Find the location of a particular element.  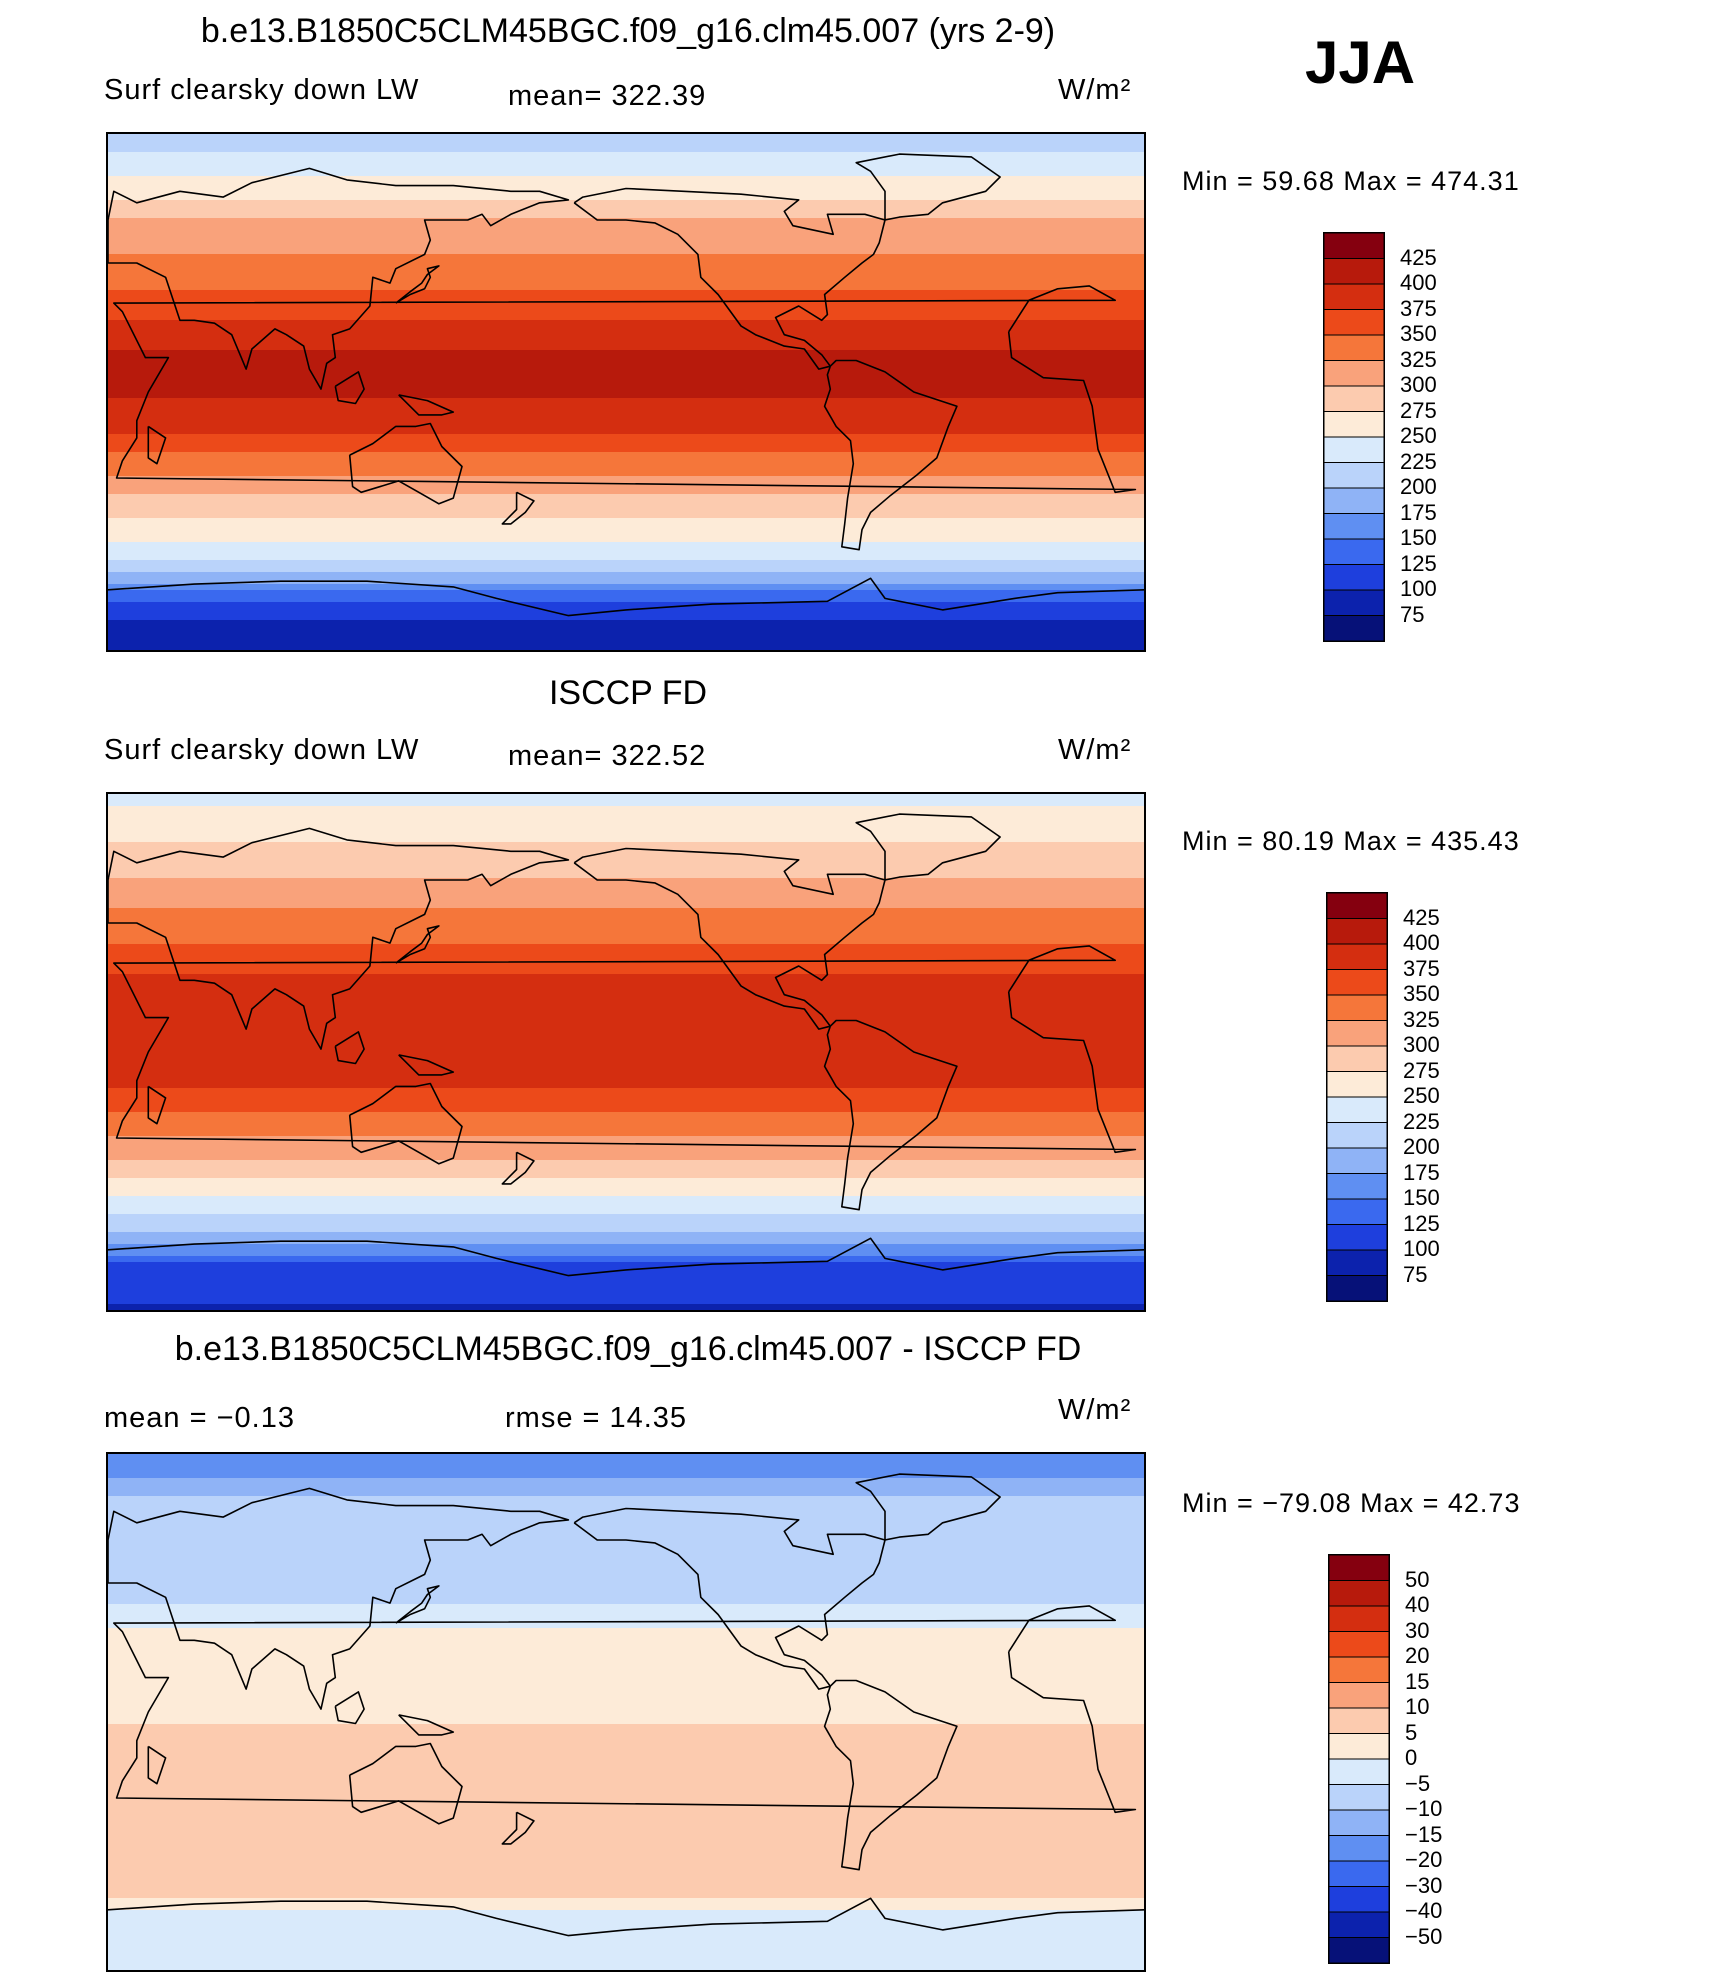

panel1-colorbar-svg is located at coordinates (1354, 437).